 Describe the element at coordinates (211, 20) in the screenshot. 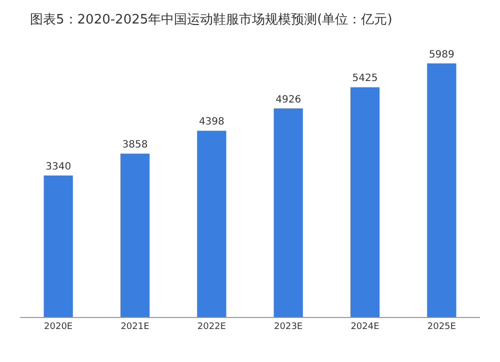

I see `chart-title: 图表5：2020-2025年中国运动鞋服市场规模预测(单位：亿元)` at that location.